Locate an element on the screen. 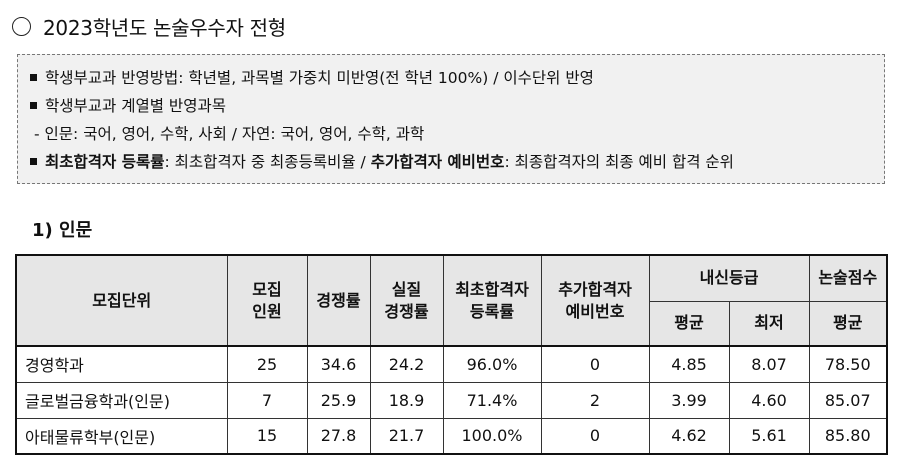 Image resolution: width=900 pixels, height=466 pixels. cell-name: 글로벌금융학과(인문) is located at coordinates (121, 400).